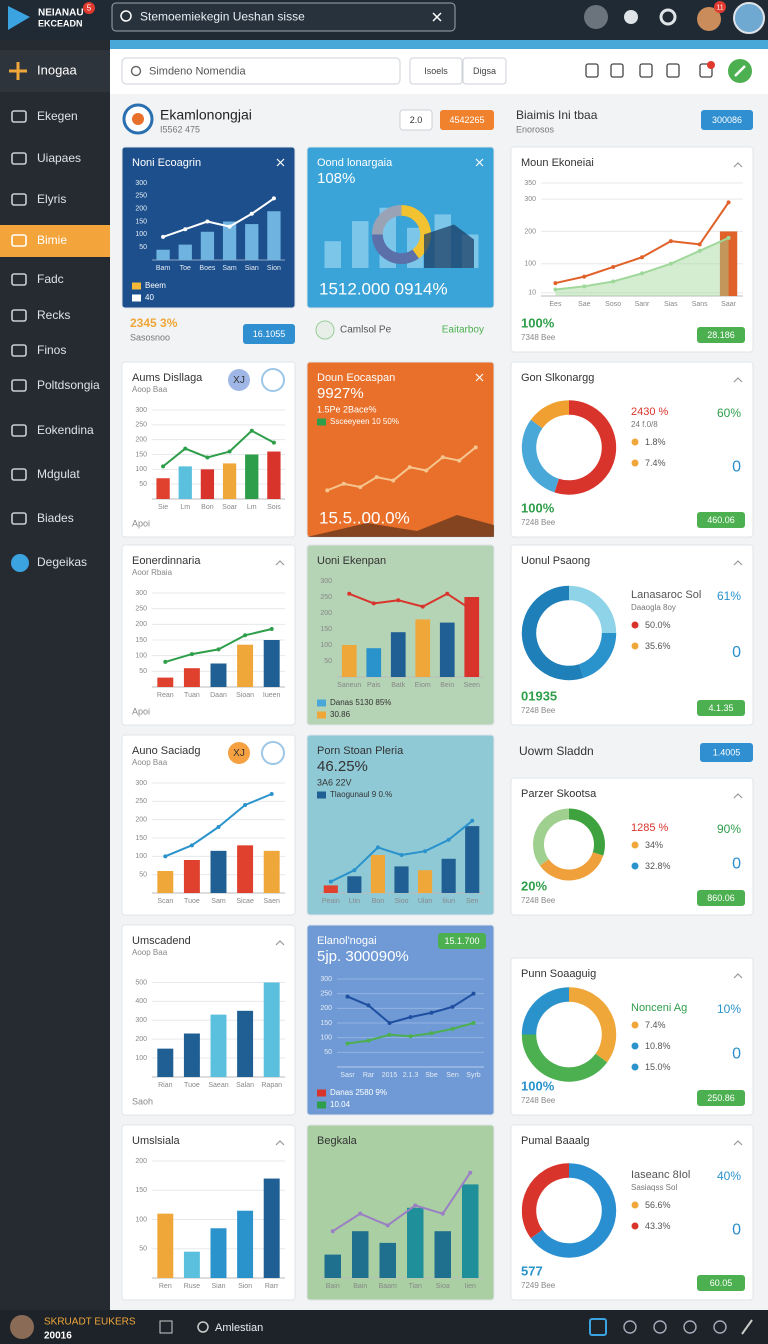 This screenshot has width=768, height=1344. Describe the element at coordinates (340, 714) in the screenshot. I see `legend-label: 30.86` at that location.